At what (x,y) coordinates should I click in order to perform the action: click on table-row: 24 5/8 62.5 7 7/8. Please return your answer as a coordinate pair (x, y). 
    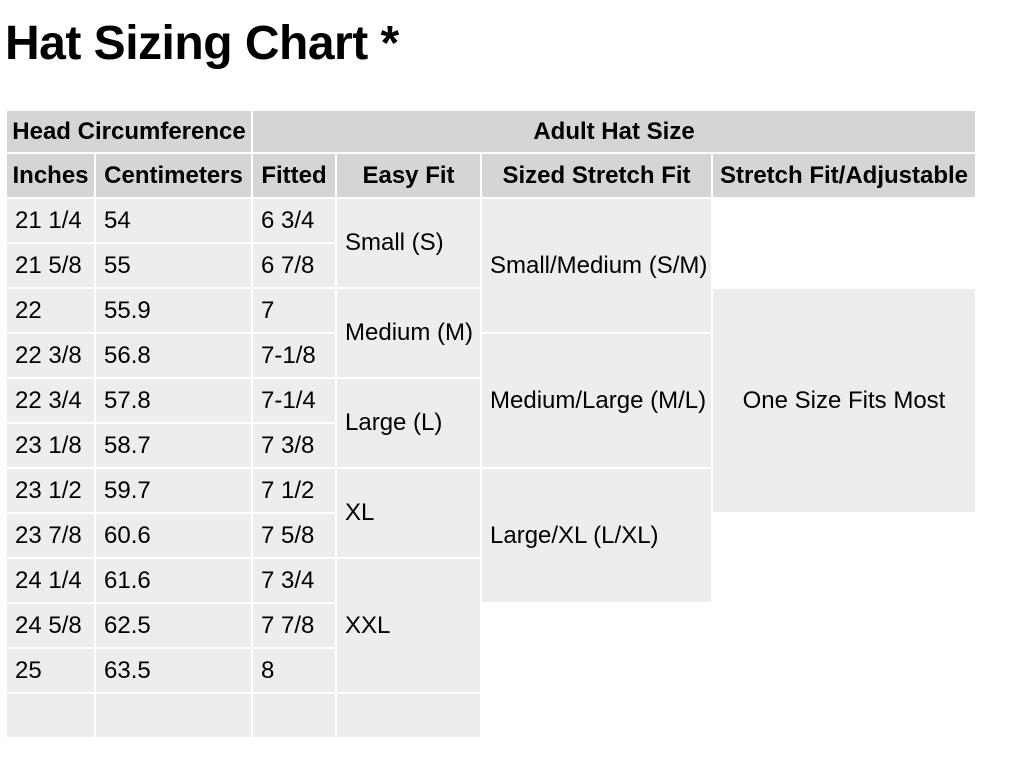
    Looking at the image, I should click on (491, 625).